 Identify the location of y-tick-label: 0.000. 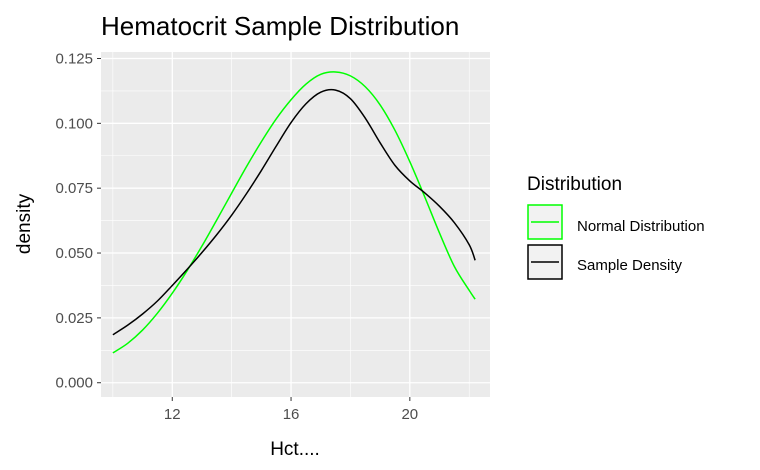
(74, 383).